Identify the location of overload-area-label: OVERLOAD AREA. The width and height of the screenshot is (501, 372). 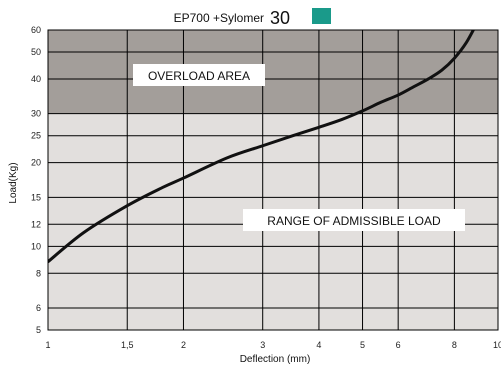
(199, 76).